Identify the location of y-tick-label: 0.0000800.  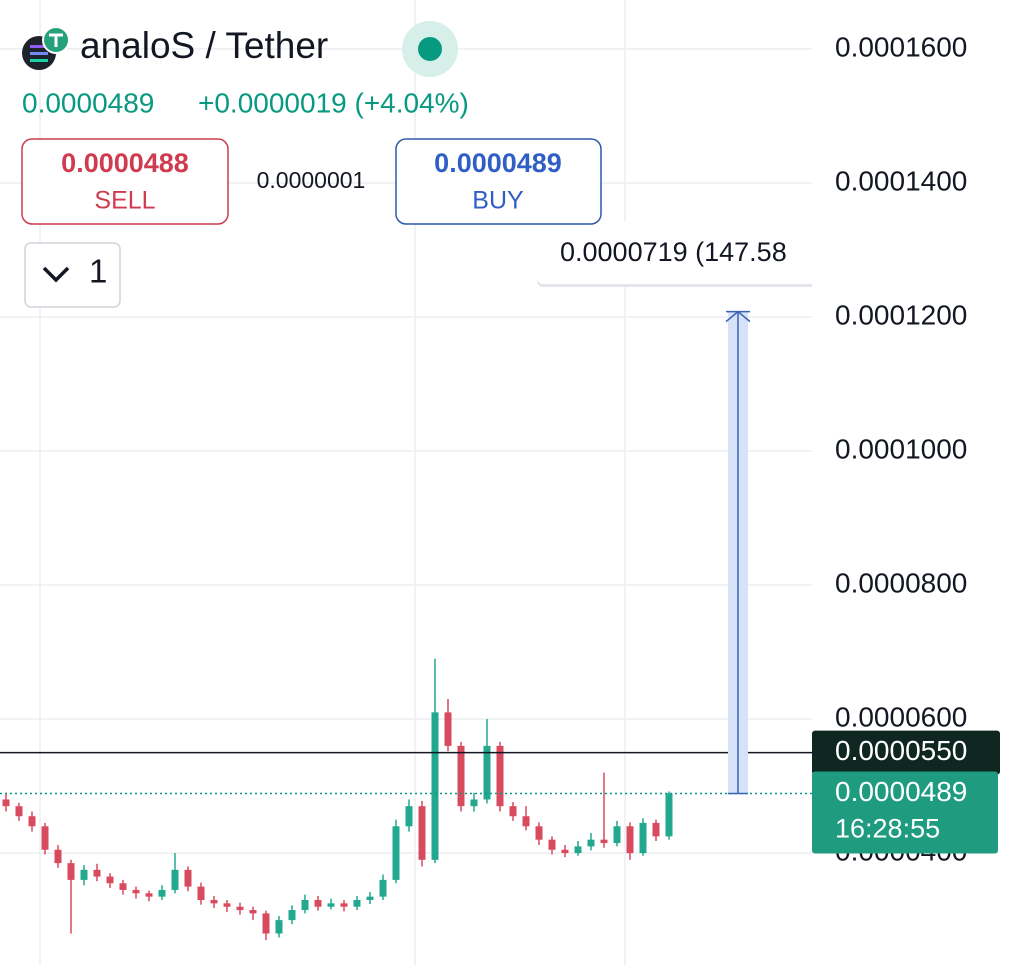
(901, 582).